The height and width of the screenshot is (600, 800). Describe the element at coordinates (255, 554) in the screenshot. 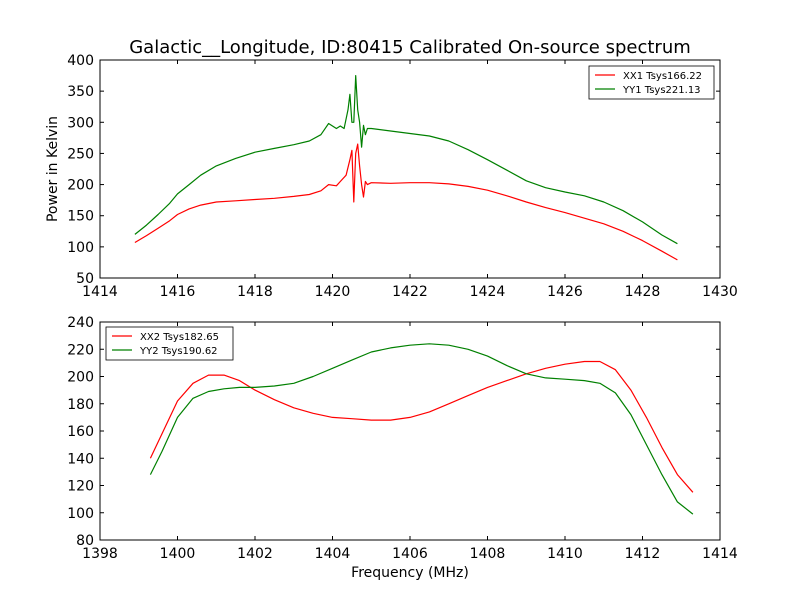

I see `x-tick-label: 1402` at that location.